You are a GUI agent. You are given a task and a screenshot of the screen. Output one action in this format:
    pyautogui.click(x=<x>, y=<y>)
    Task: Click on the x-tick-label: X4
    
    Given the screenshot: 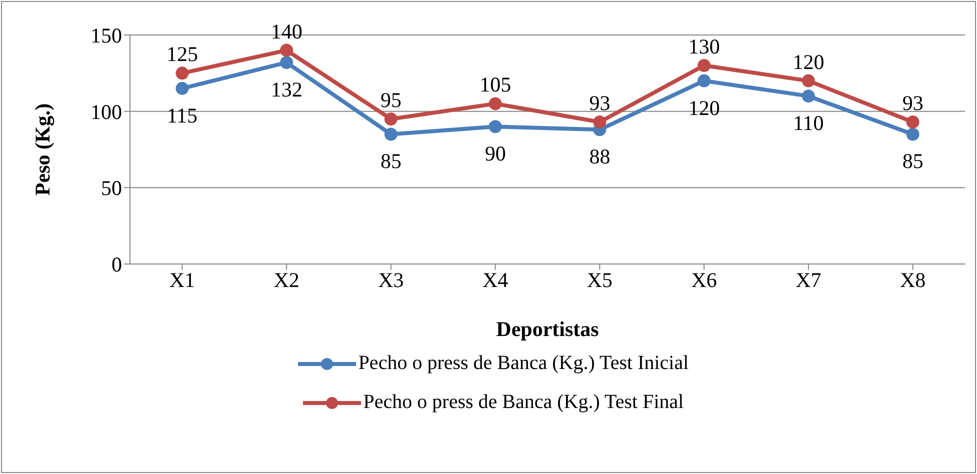 What is the action you would take?
    pyautogui.click(x=495, y=280)
    